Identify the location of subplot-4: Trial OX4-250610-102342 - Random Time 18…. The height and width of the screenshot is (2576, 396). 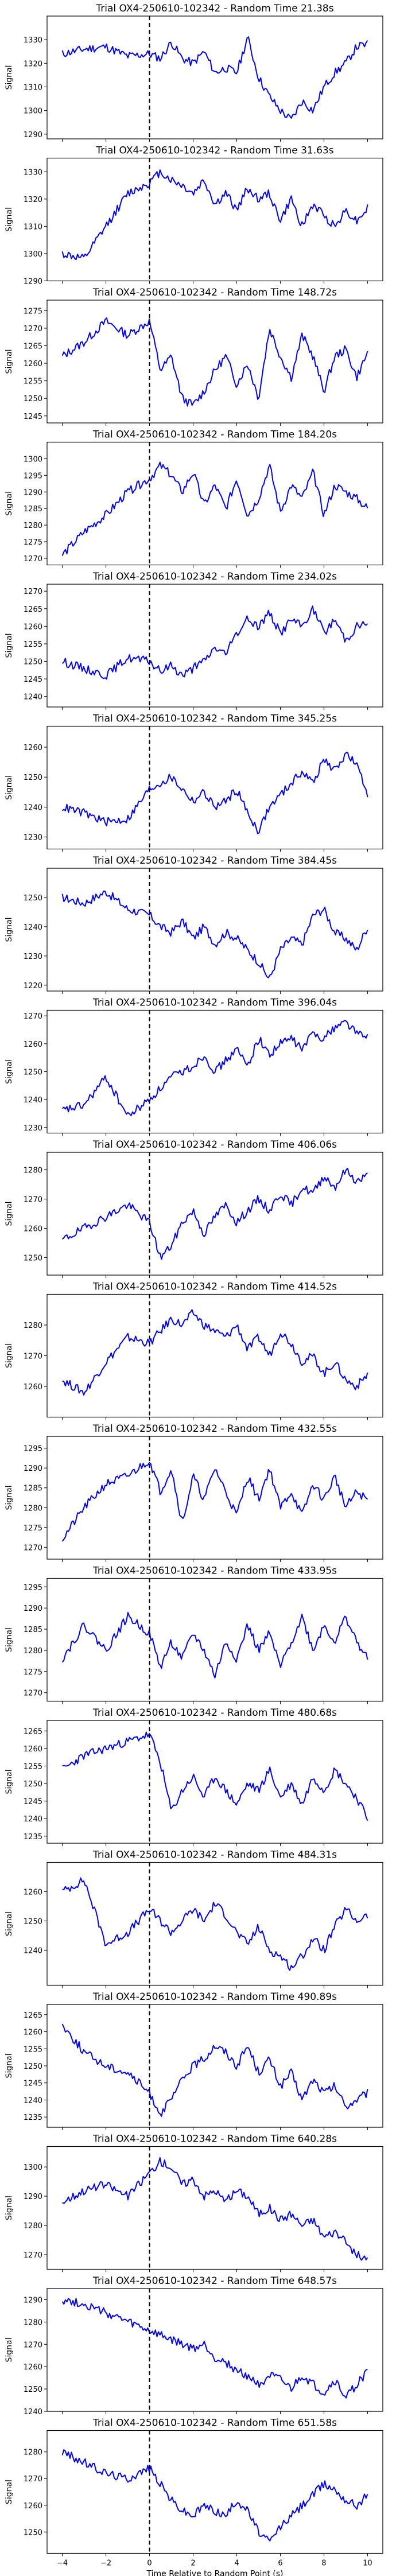
(194, 498).